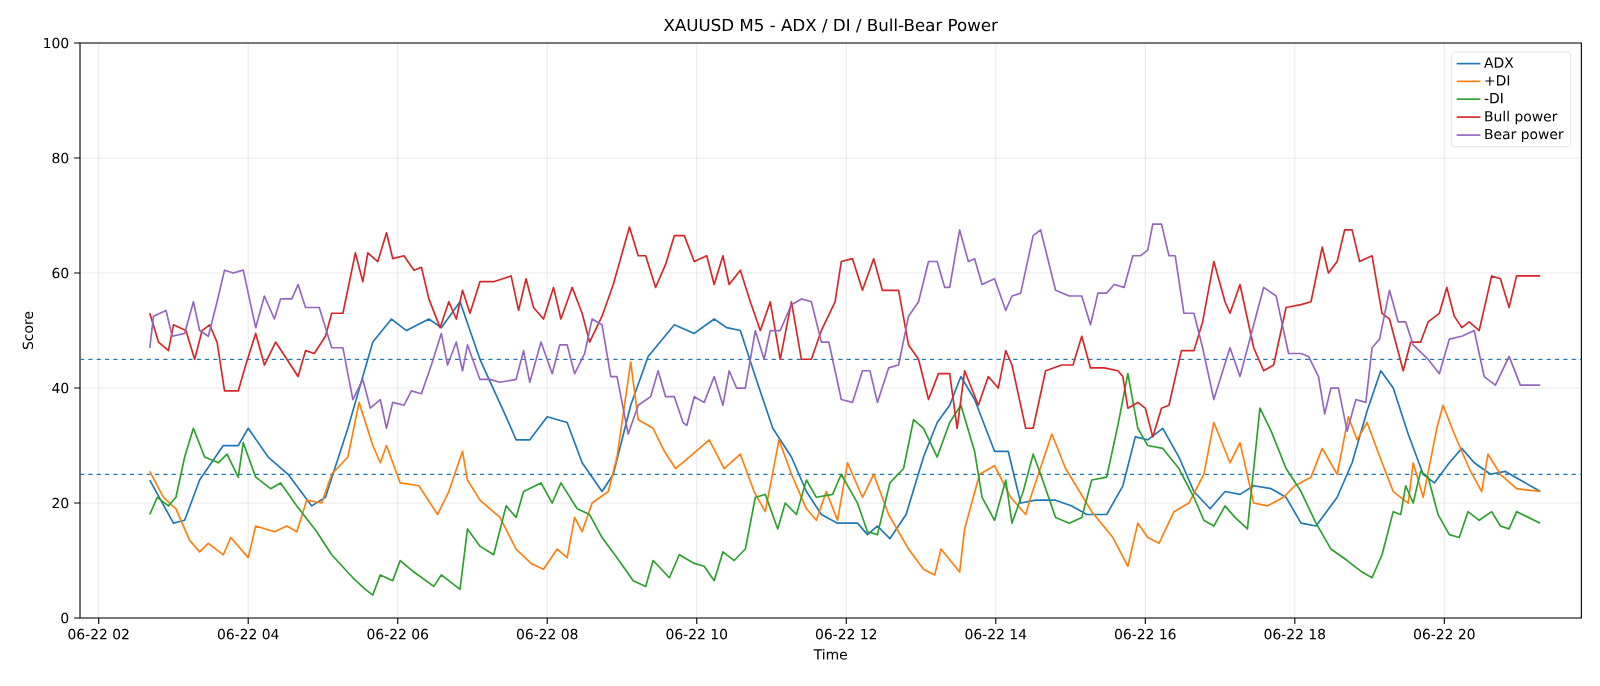 The width and height of the screenshot is (1600, 686). I want to click on x-tick-label: 06-22 20, so click(1444, 634).